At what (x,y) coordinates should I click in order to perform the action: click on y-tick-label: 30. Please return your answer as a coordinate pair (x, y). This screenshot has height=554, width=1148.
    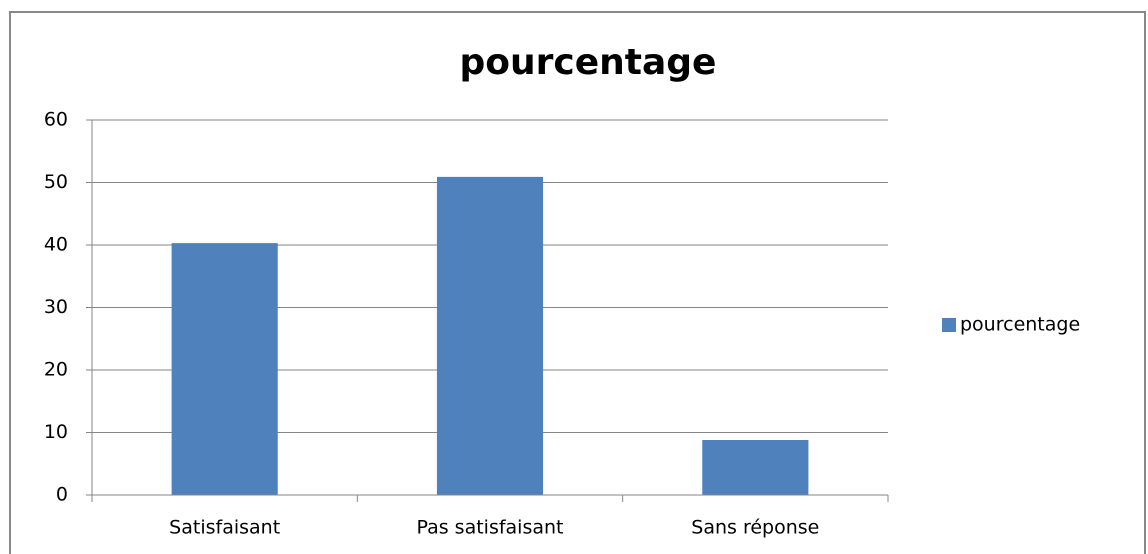
    Looking at the image, I should click on (56, 307).